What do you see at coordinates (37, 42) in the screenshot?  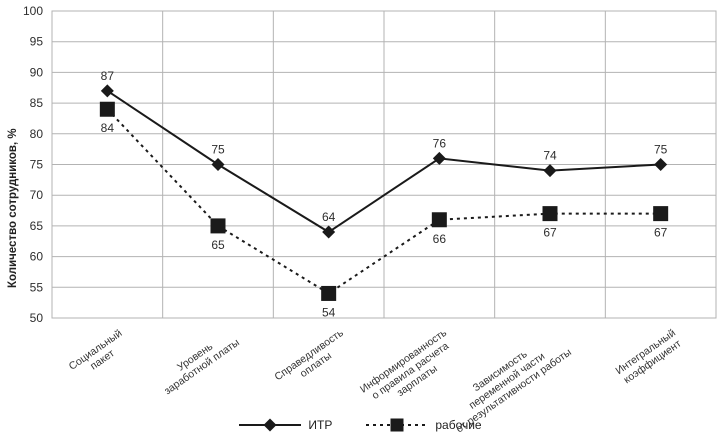 I see `y-tick-label: 95` at bounding box center [37, 42].